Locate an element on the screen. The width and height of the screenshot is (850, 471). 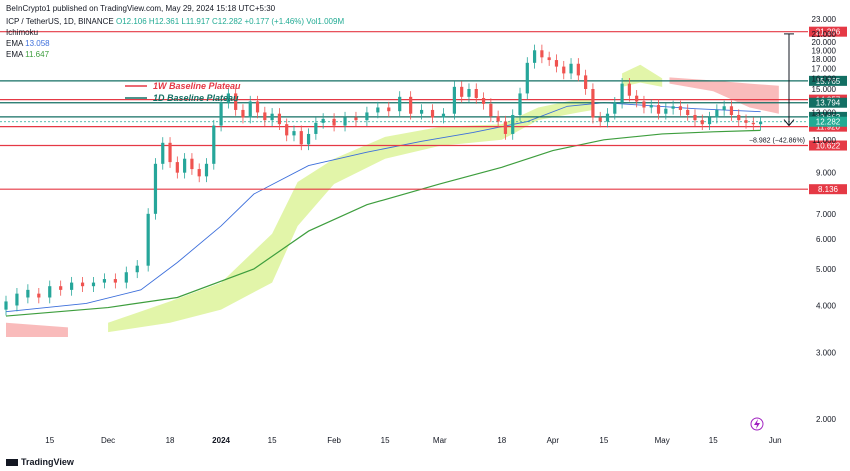
level-price-label: 10.622 is located at coordinates (828, 146).